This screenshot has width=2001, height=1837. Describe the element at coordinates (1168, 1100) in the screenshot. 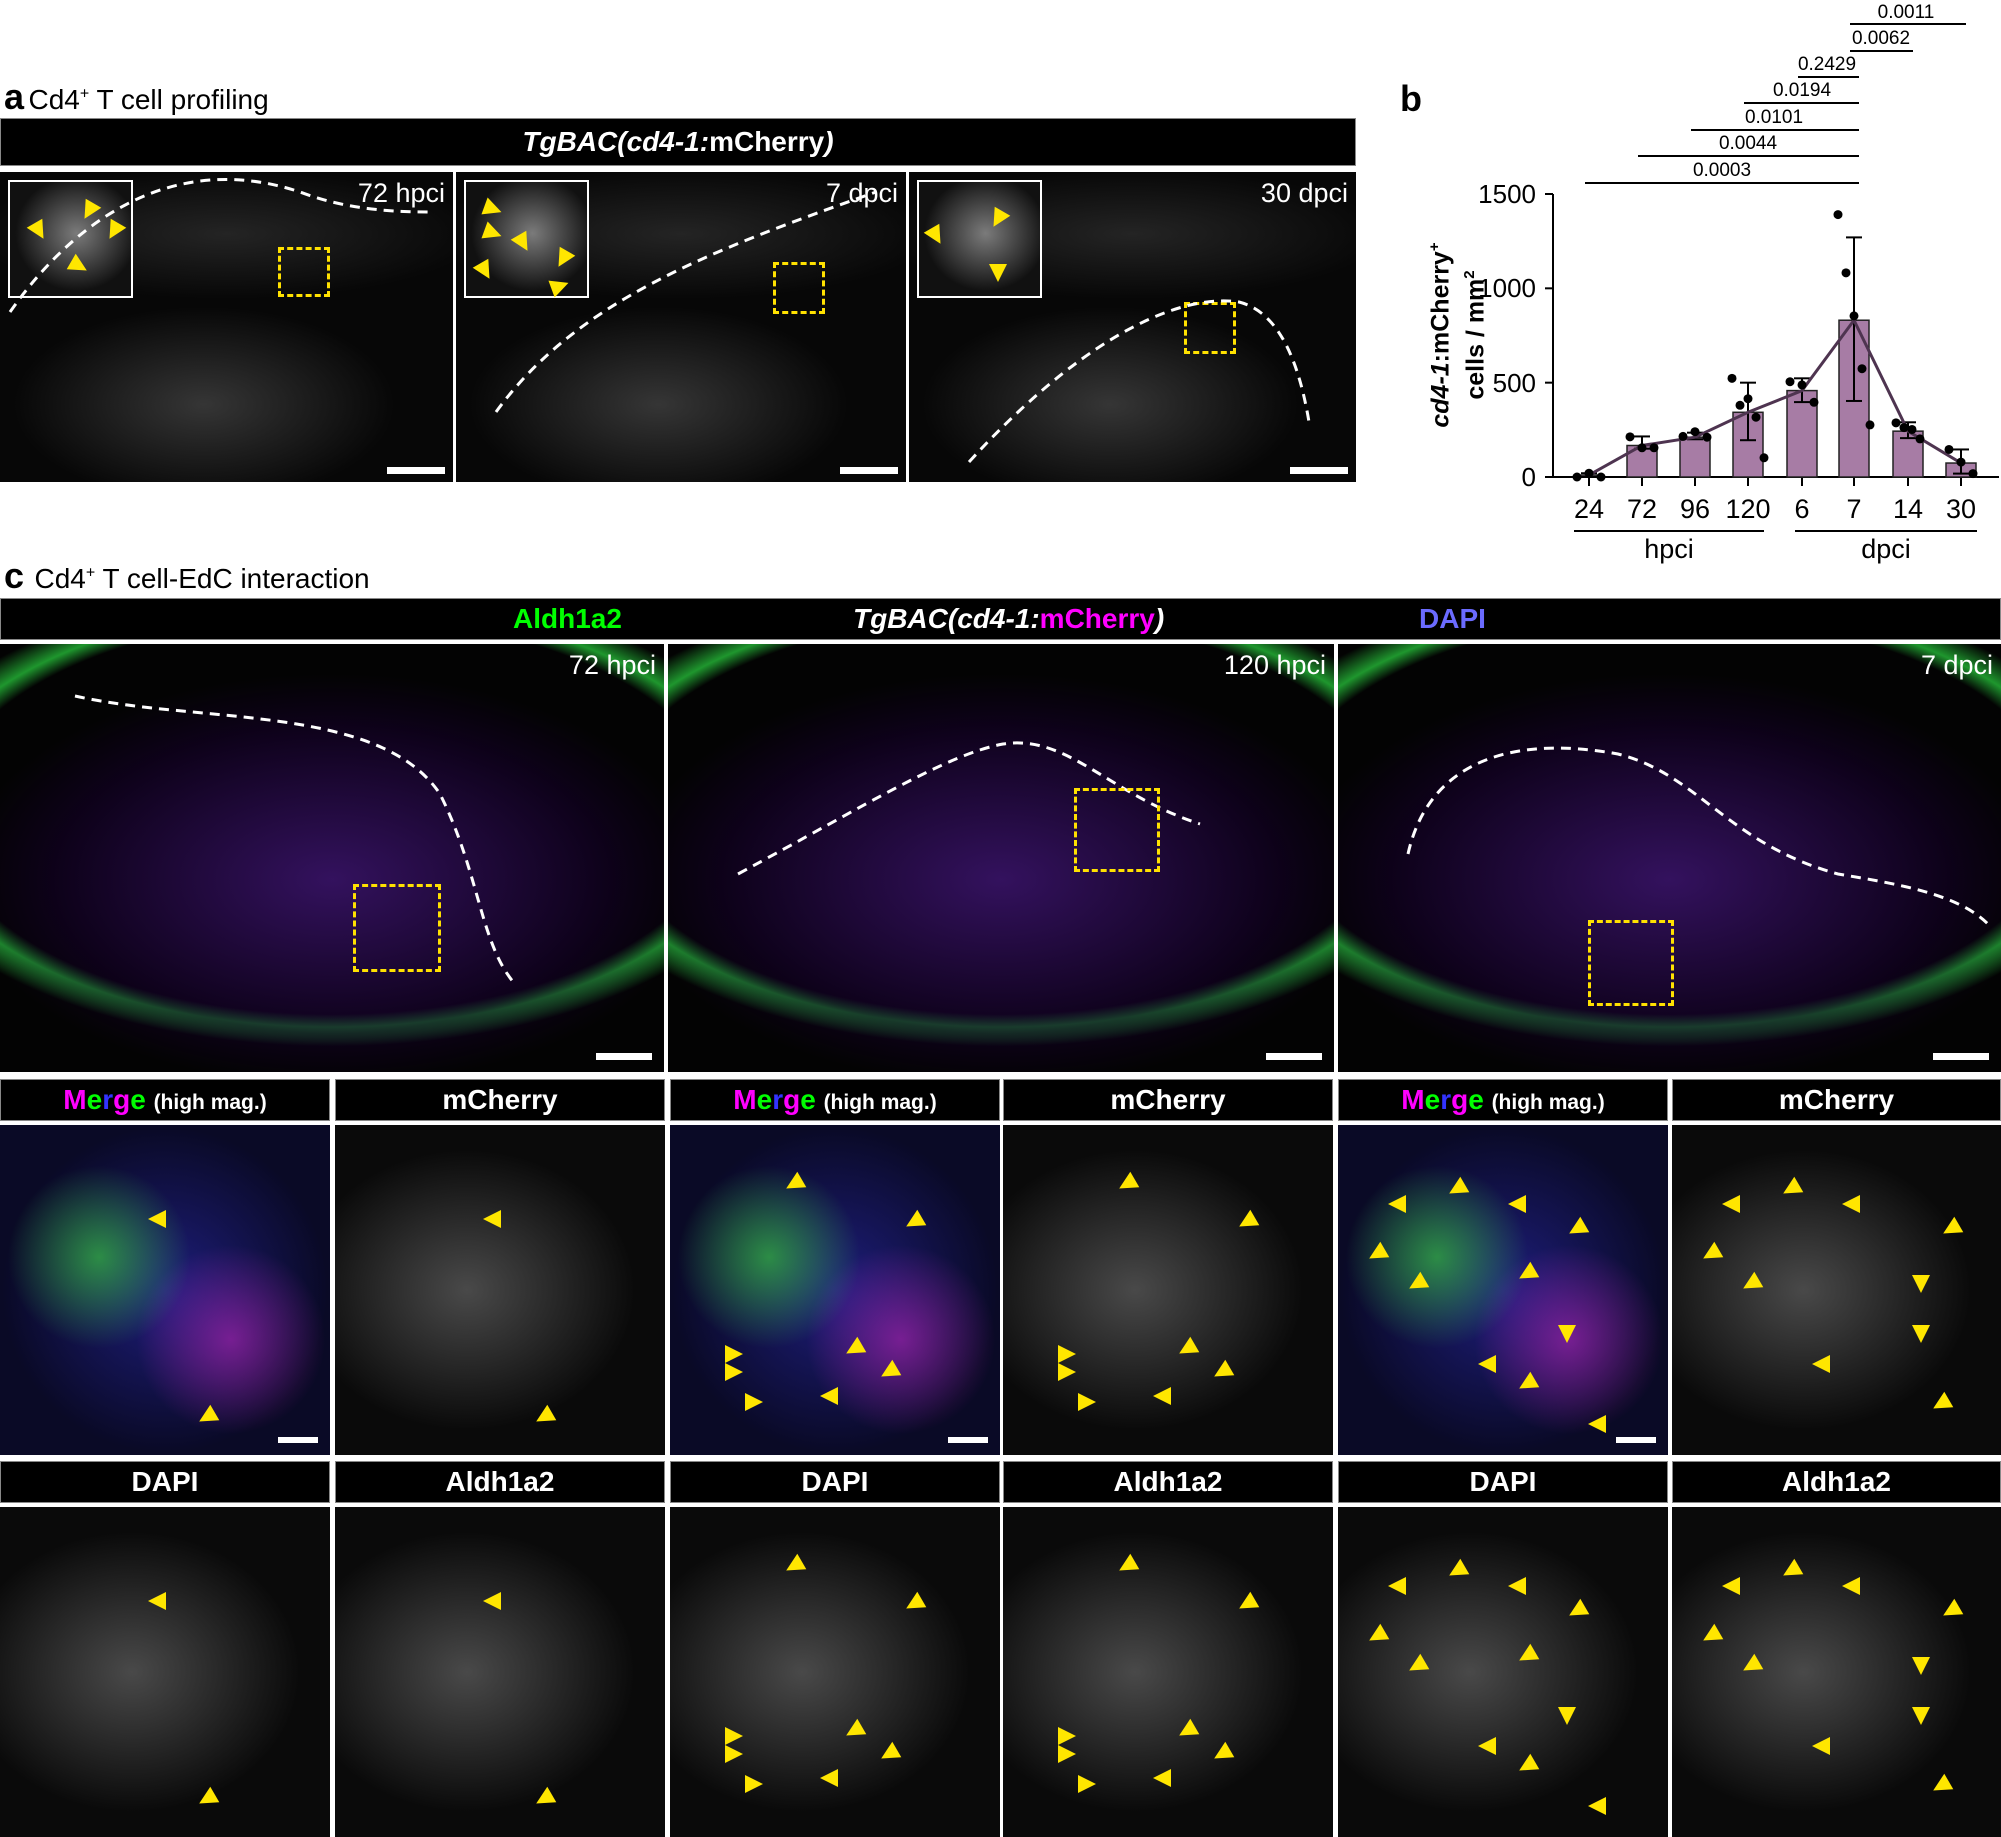

I see `label-bar-mcherry: mCherry` at that location.